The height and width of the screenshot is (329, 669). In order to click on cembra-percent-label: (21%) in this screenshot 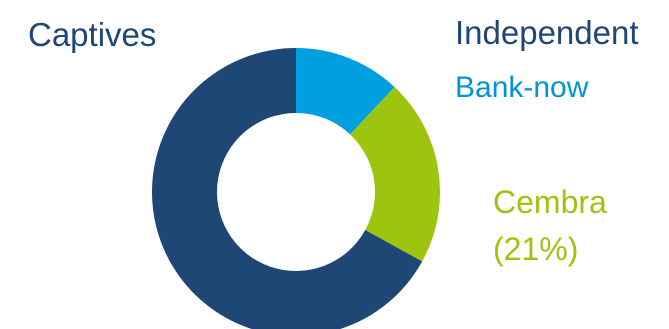, I will do `click(536, 249)`.